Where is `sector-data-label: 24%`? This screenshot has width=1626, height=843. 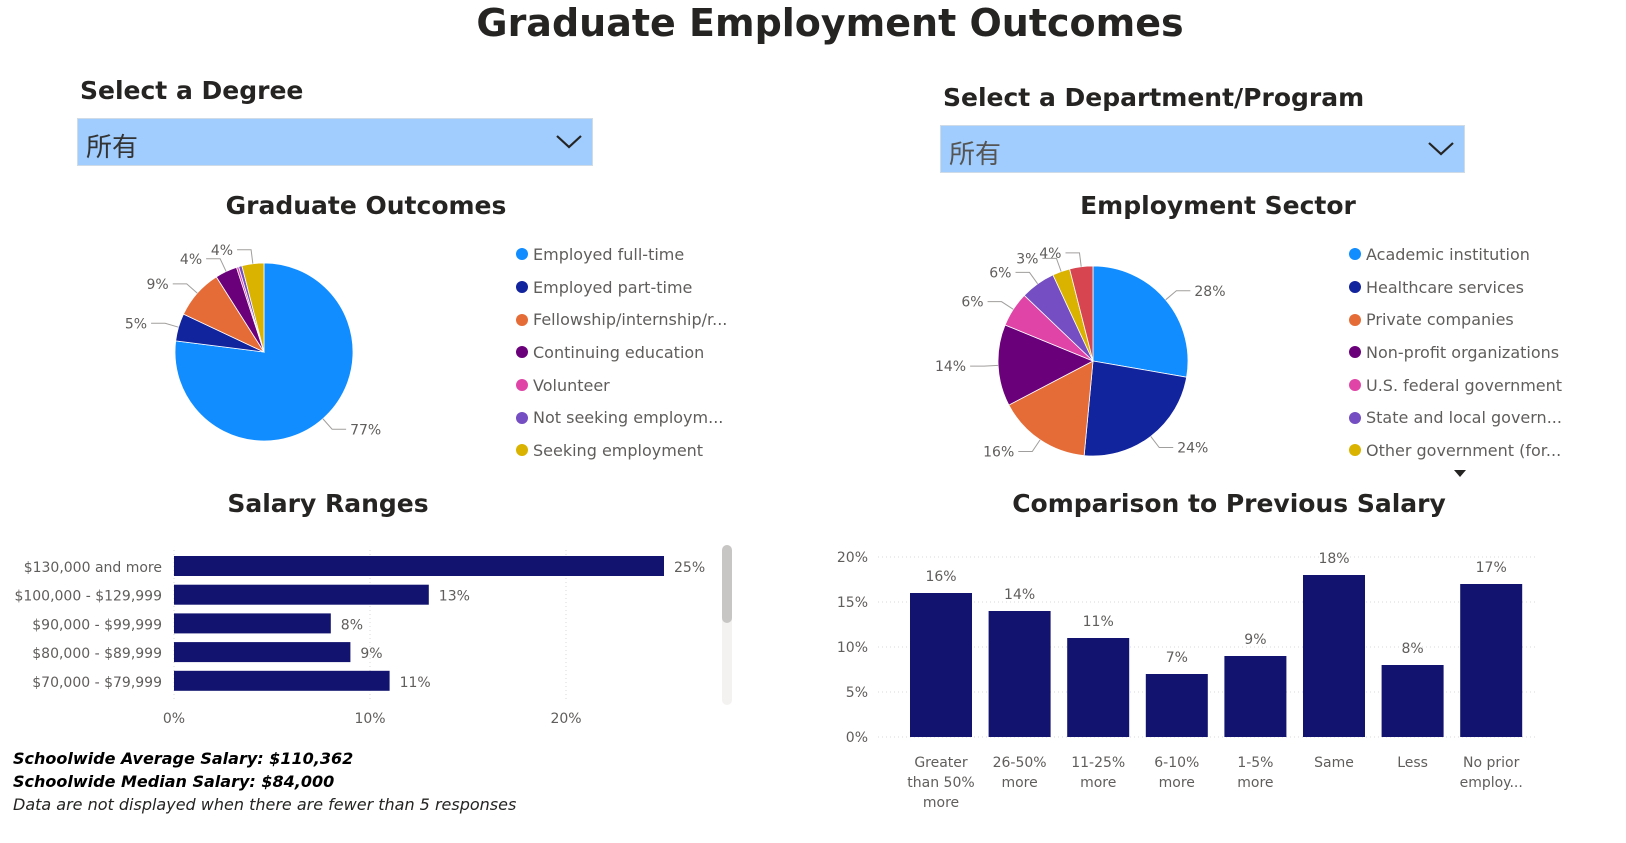 sector-data-label: 24% is located at coordinates (1192, 449).